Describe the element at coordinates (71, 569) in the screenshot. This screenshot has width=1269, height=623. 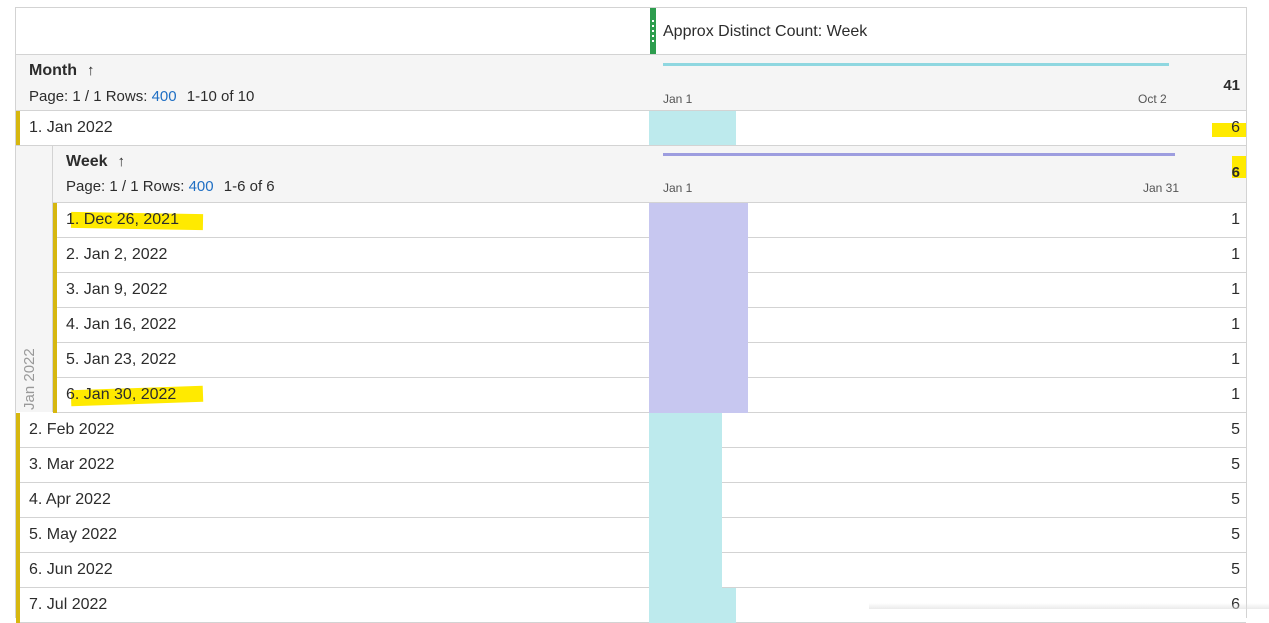
I see `row-label: 6. Jun 2022` at that location.